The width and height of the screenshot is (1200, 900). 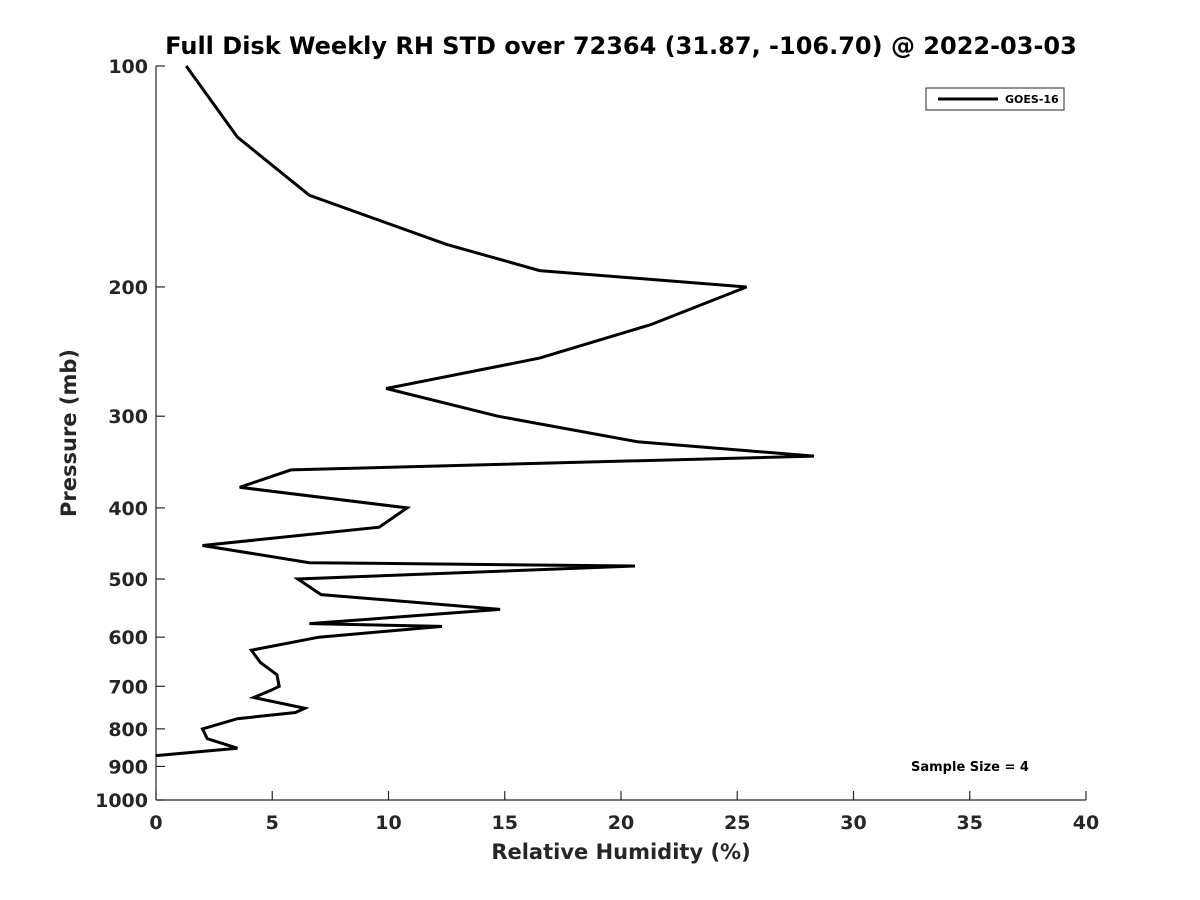 What do you see at coordinates (1032, 99) in the screenshot?
I see `legend-label-goes-16: GOES-16` at bounding box center [1032, 99].